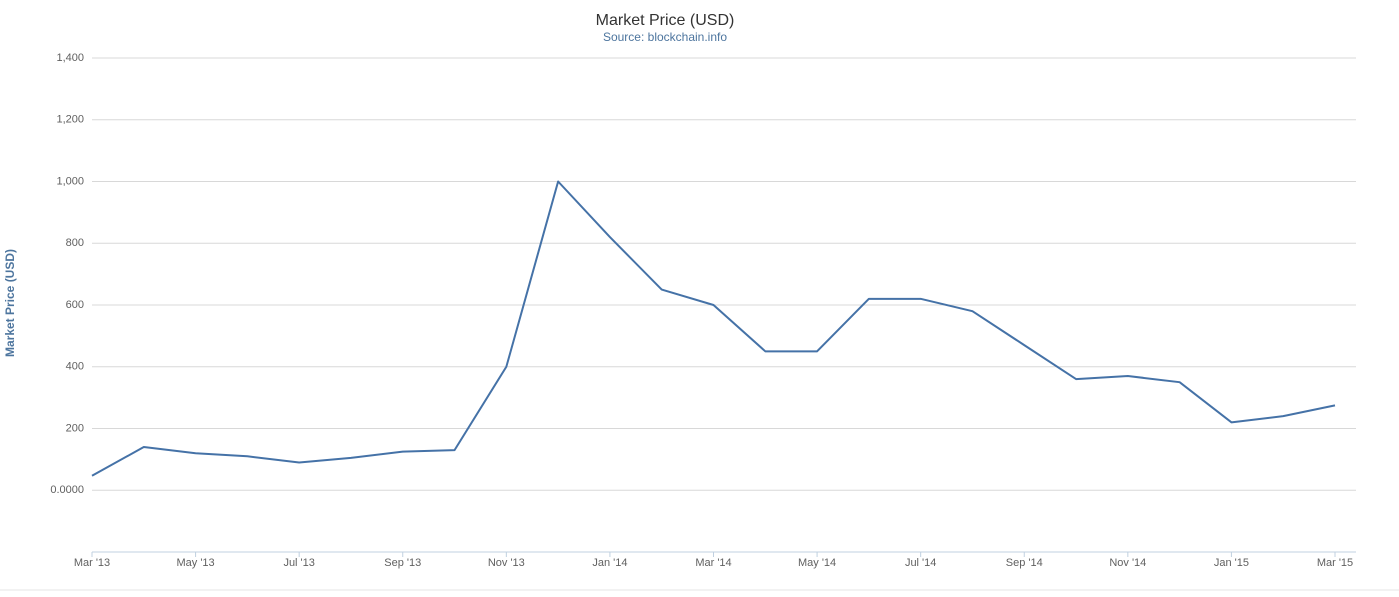 The height and width of the screenshot is (597, 1399). What do you see at coordinates (195, 563) in the screenshot?
I see `x-tick-label: May '13` at bounding box center [195, 563].